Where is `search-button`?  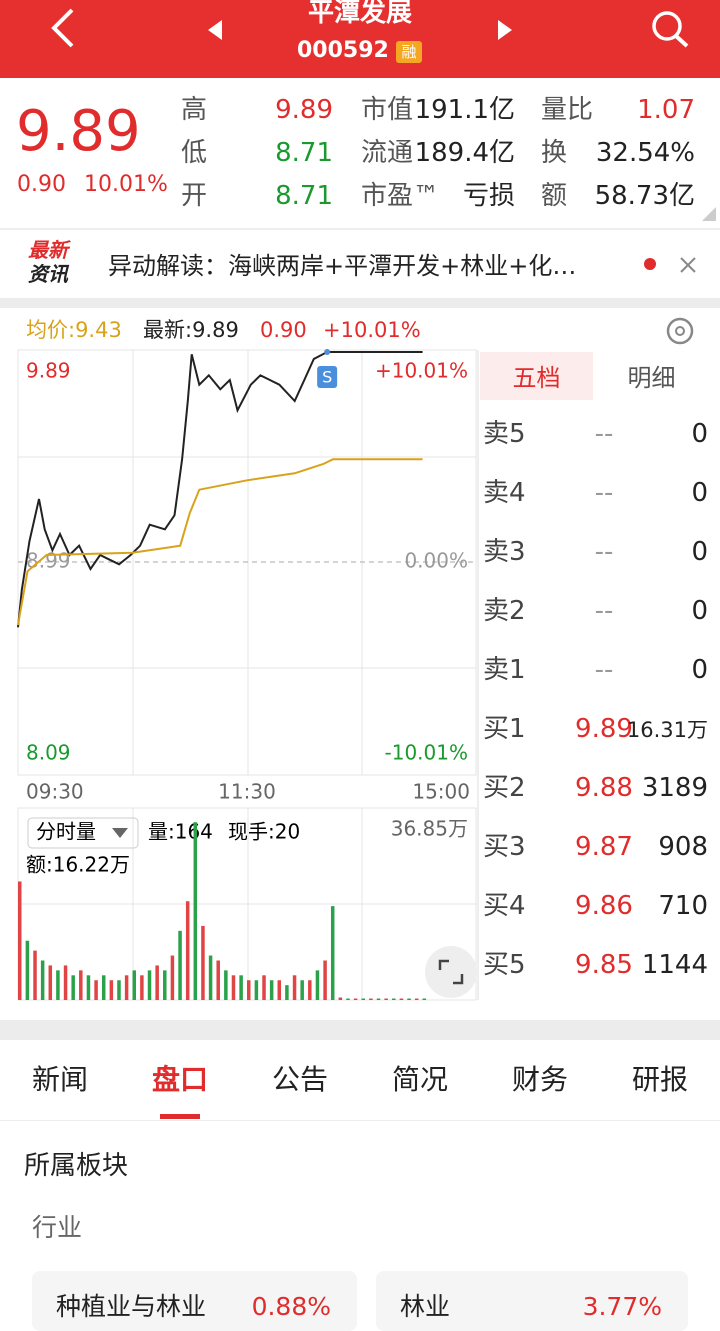
search-button is located at coordinates (670, 29).